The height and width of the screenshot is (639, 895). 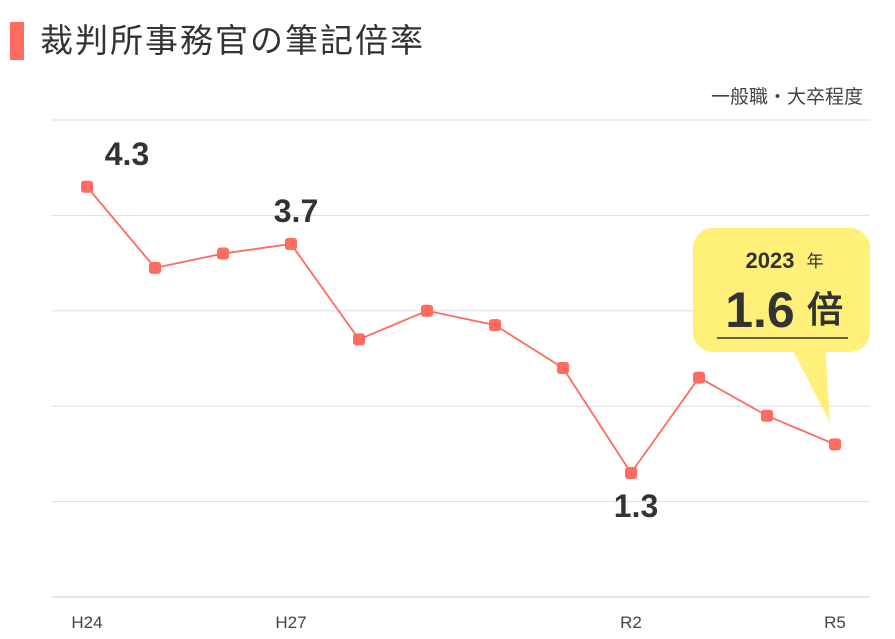 What do you see at coordinates (86, 622) in the screenshot?
I see `x-tick-label: H24` at bounding box center [86, 622].